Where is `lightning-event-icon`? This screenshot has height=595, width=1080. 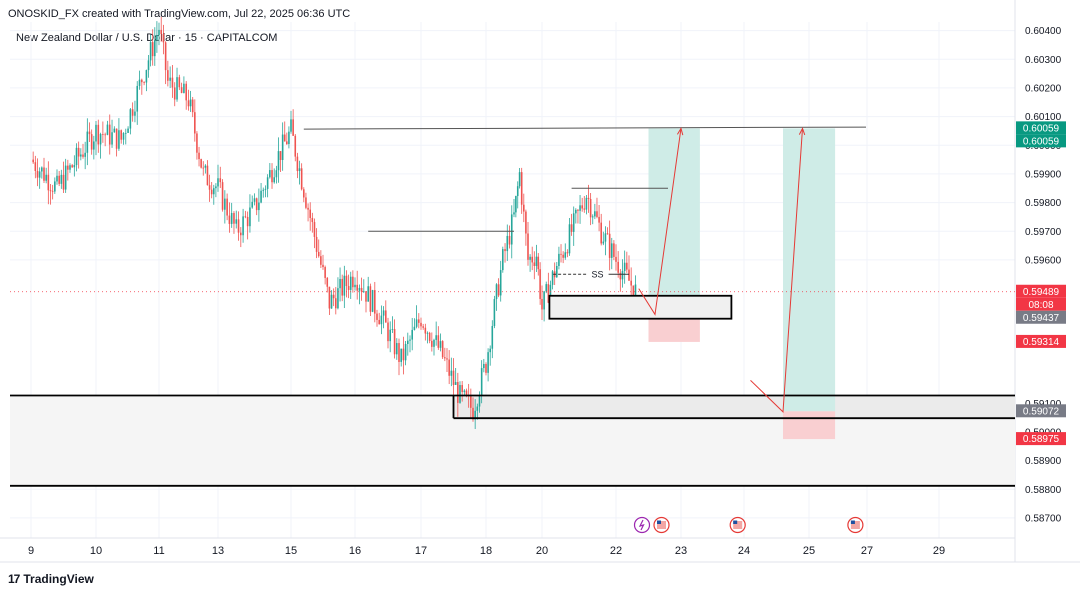
lightning-event-icon is located at coordinates (642, 525).